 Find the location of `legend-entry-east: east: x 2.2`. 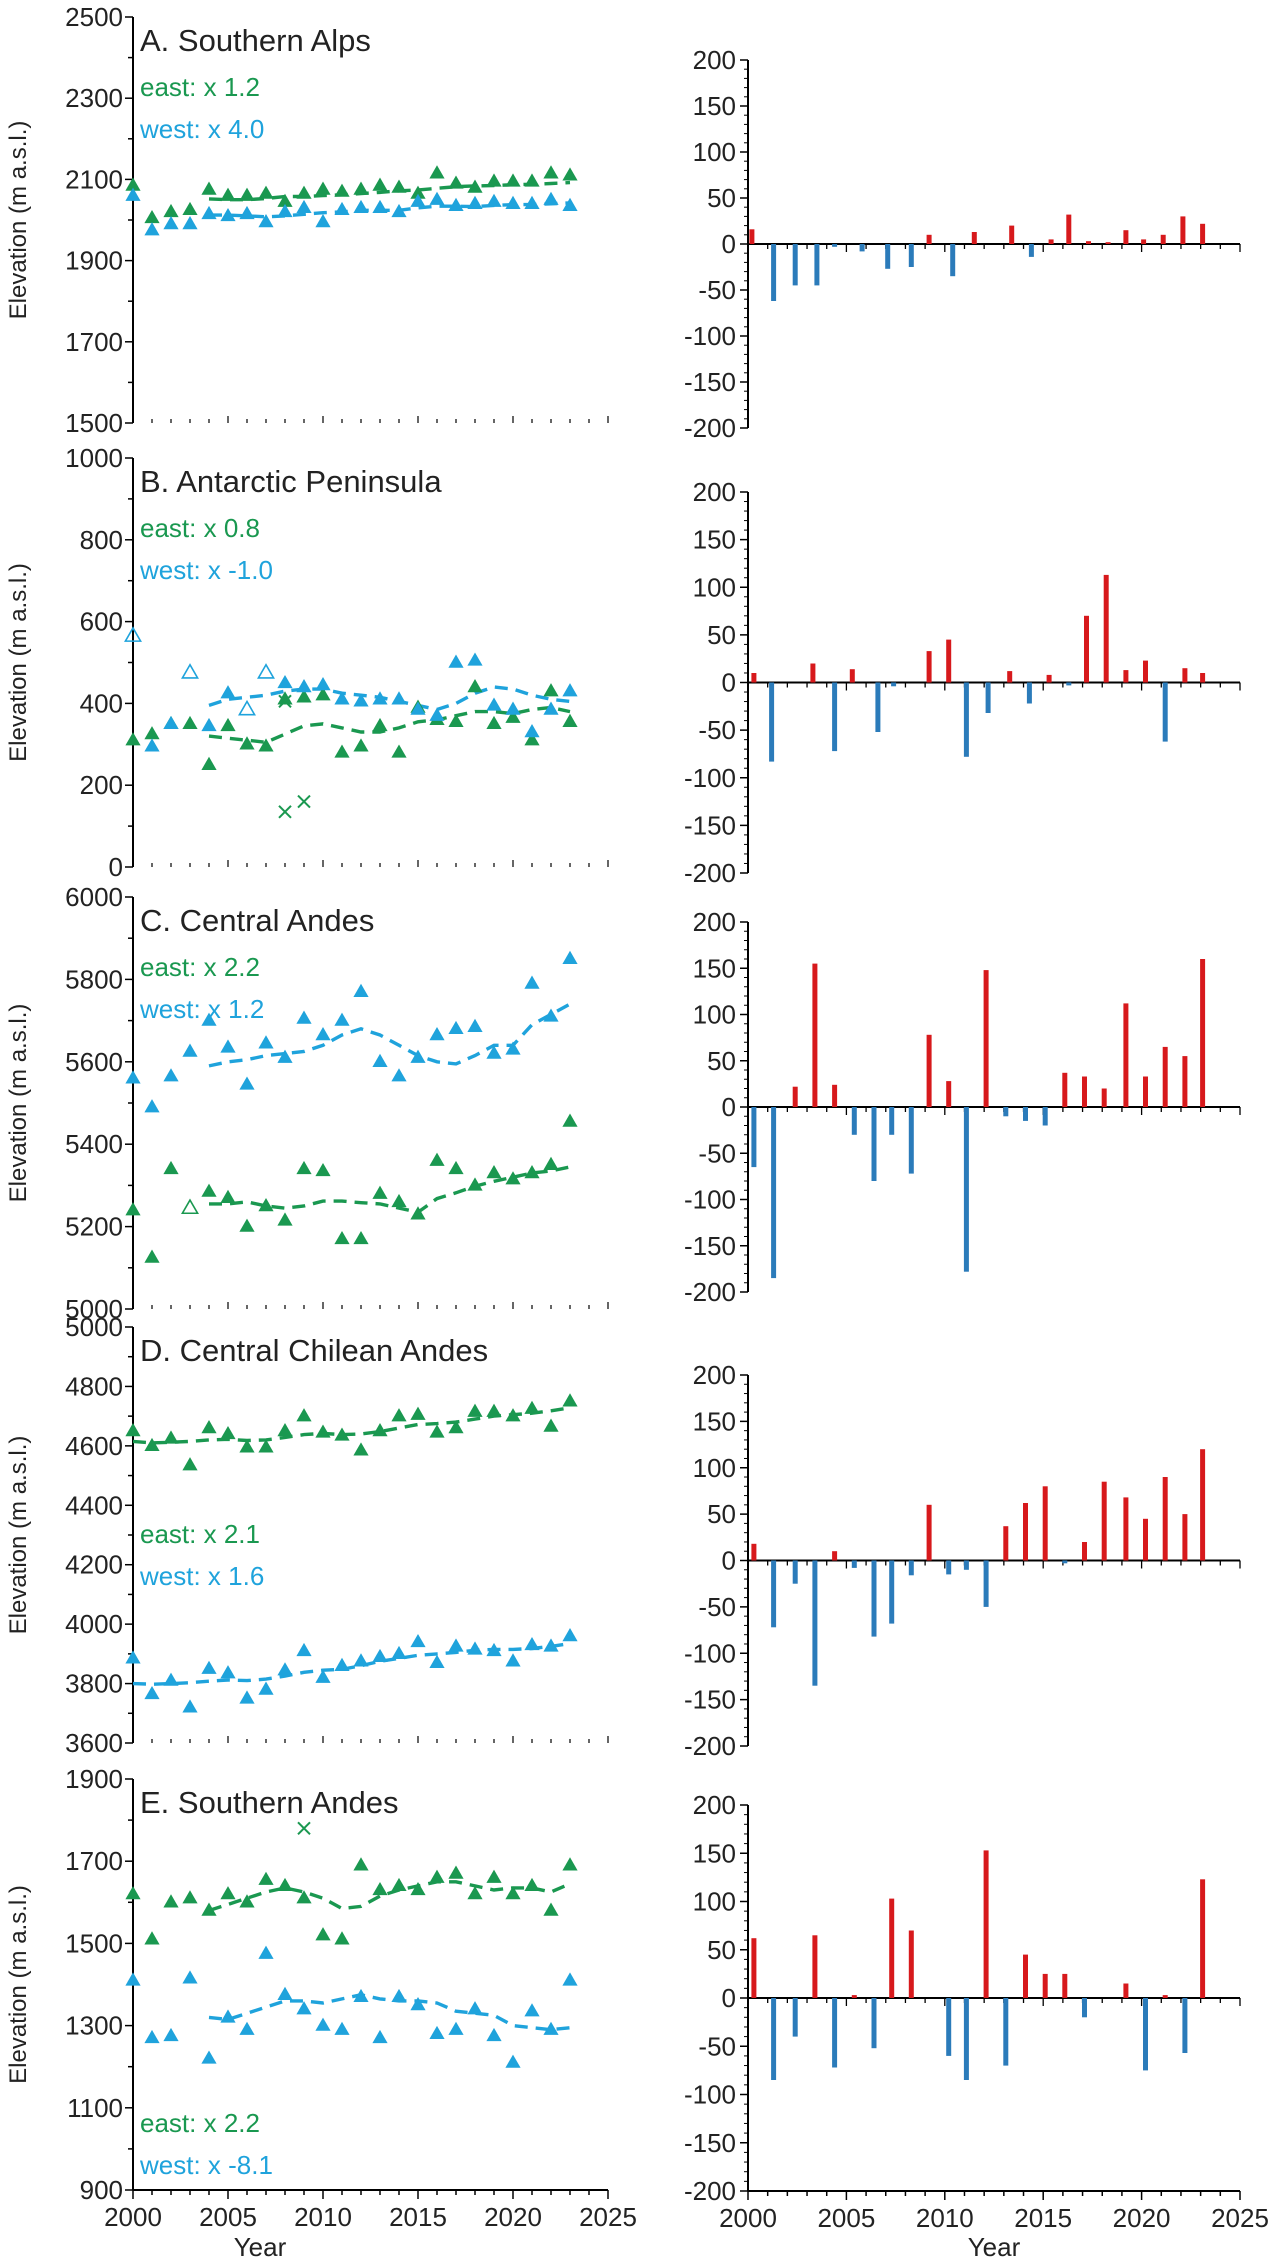

legend-entry-east: east: x 2.2 is located at coordinates (200, 2123).